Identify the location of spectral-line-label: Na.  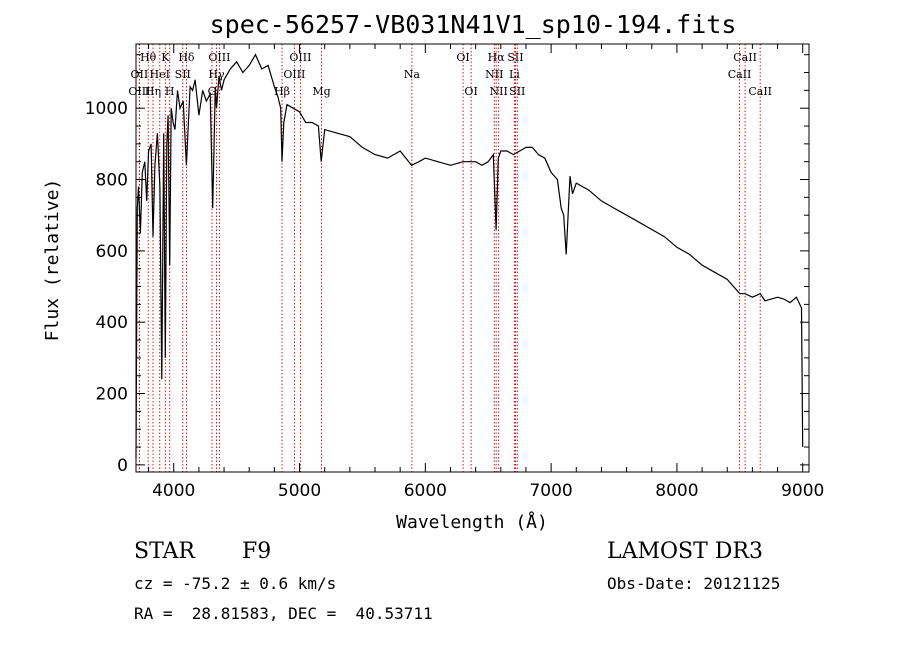
(412, 74).